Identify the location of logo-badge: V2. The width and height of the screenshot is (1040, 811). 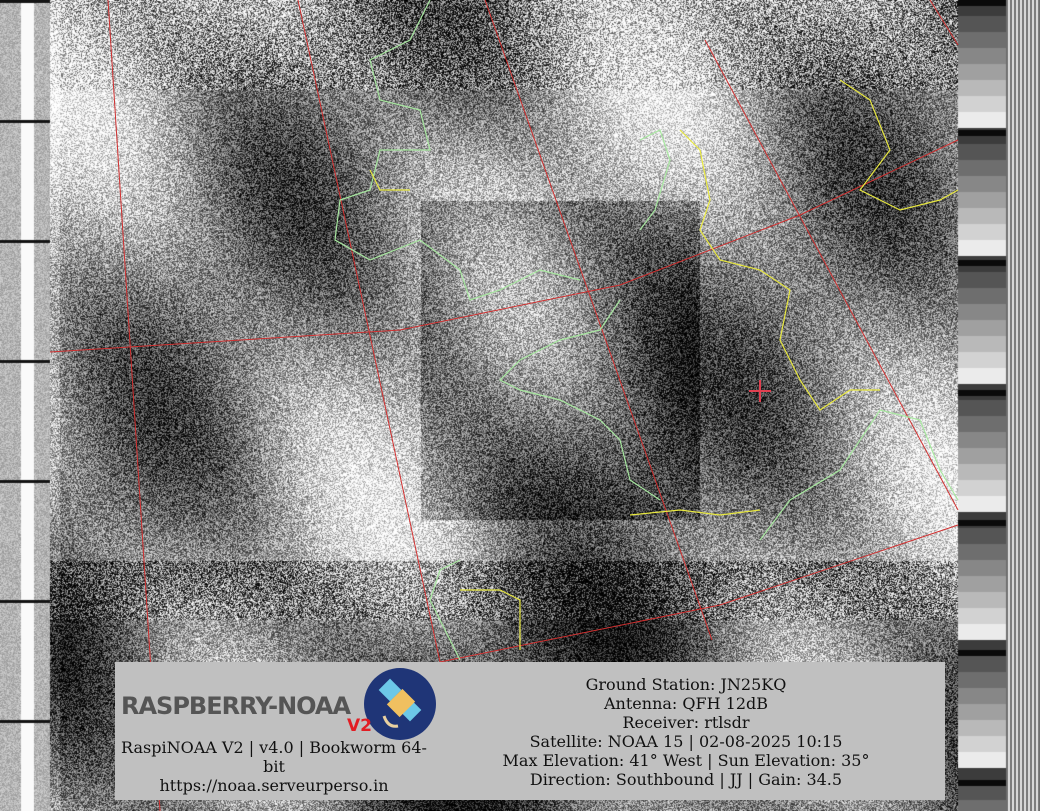
(359, 726).